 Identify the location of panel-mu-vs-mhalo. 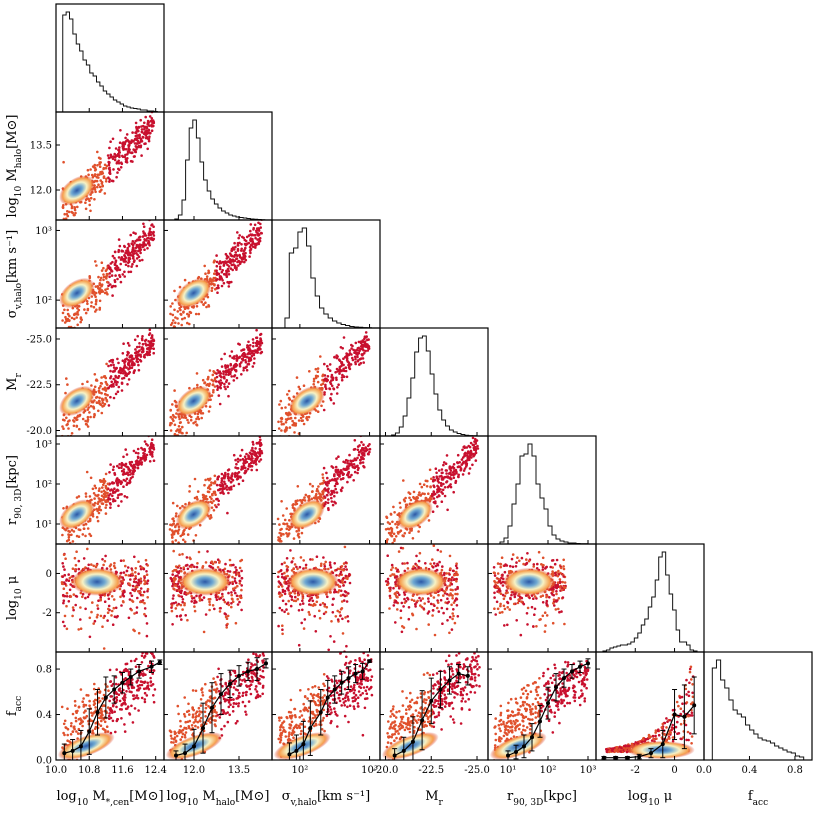
(218, 598).